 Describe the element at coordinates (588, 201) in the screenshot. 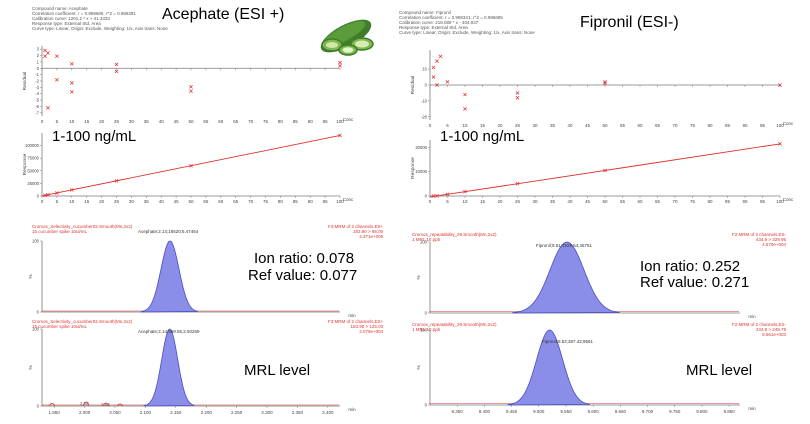

I see `fipronil-calibration-x-tick-label: 45` at that location.